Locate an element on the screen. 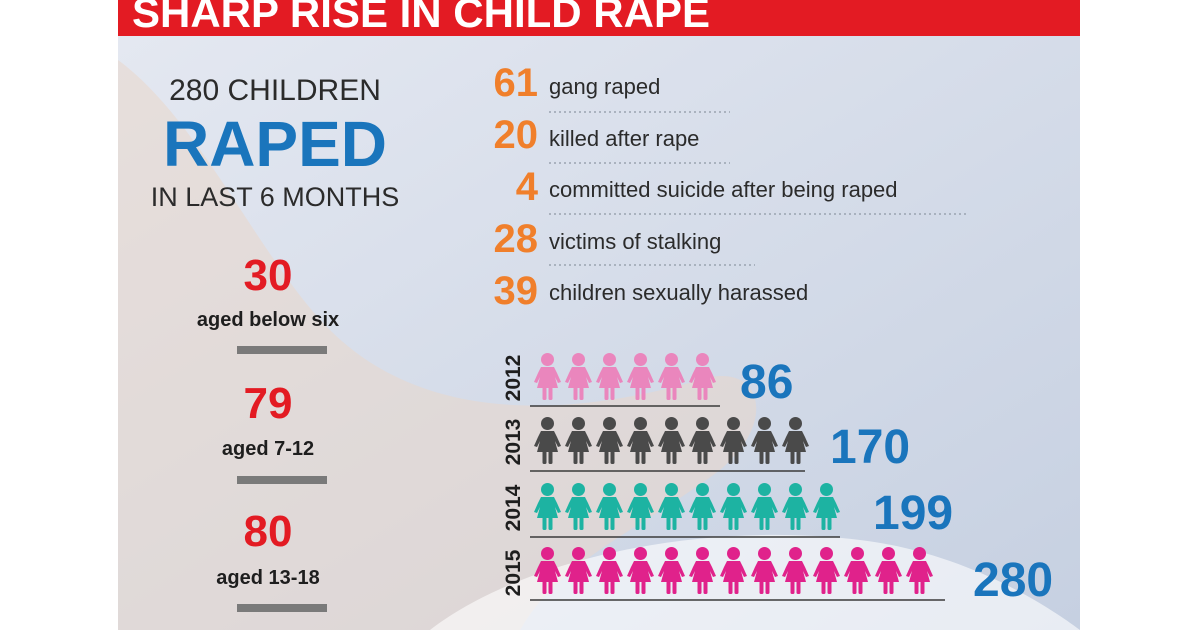  year-total: 86 is located at coordinates (766, 382).